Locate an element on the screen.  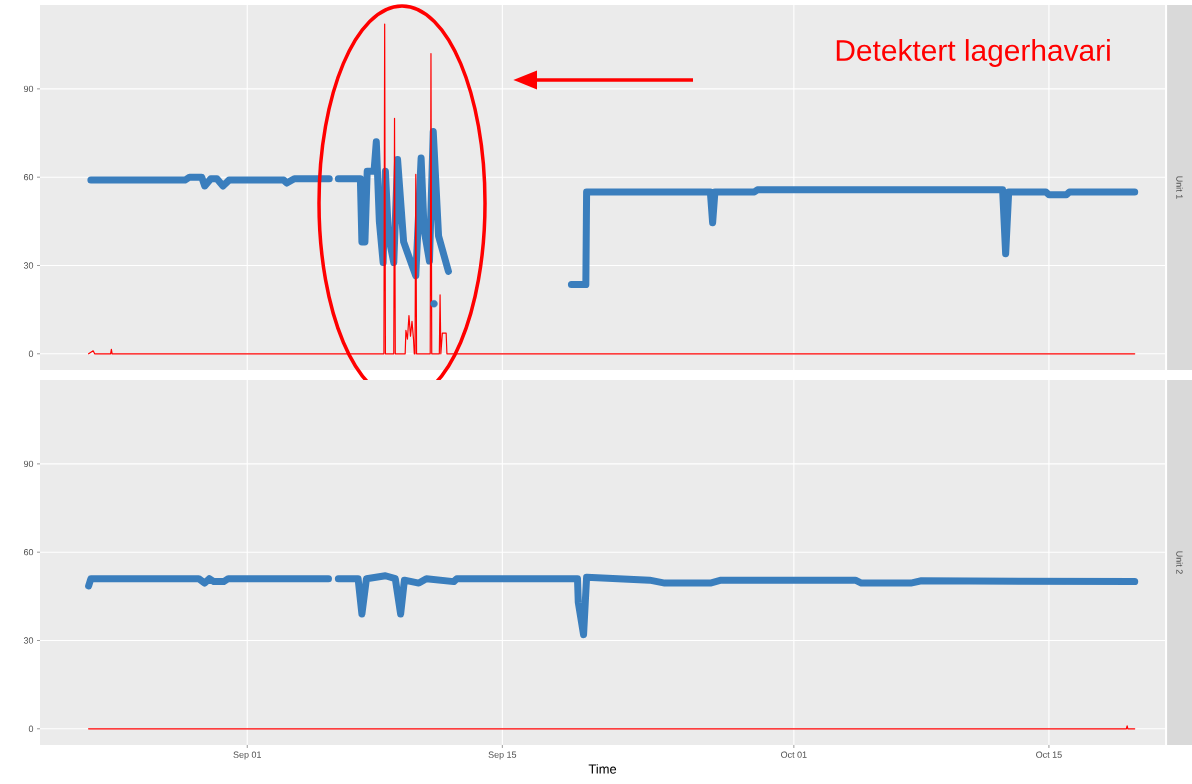
x-tick-label: Oct 15 is located at coordinates (1049, 754).